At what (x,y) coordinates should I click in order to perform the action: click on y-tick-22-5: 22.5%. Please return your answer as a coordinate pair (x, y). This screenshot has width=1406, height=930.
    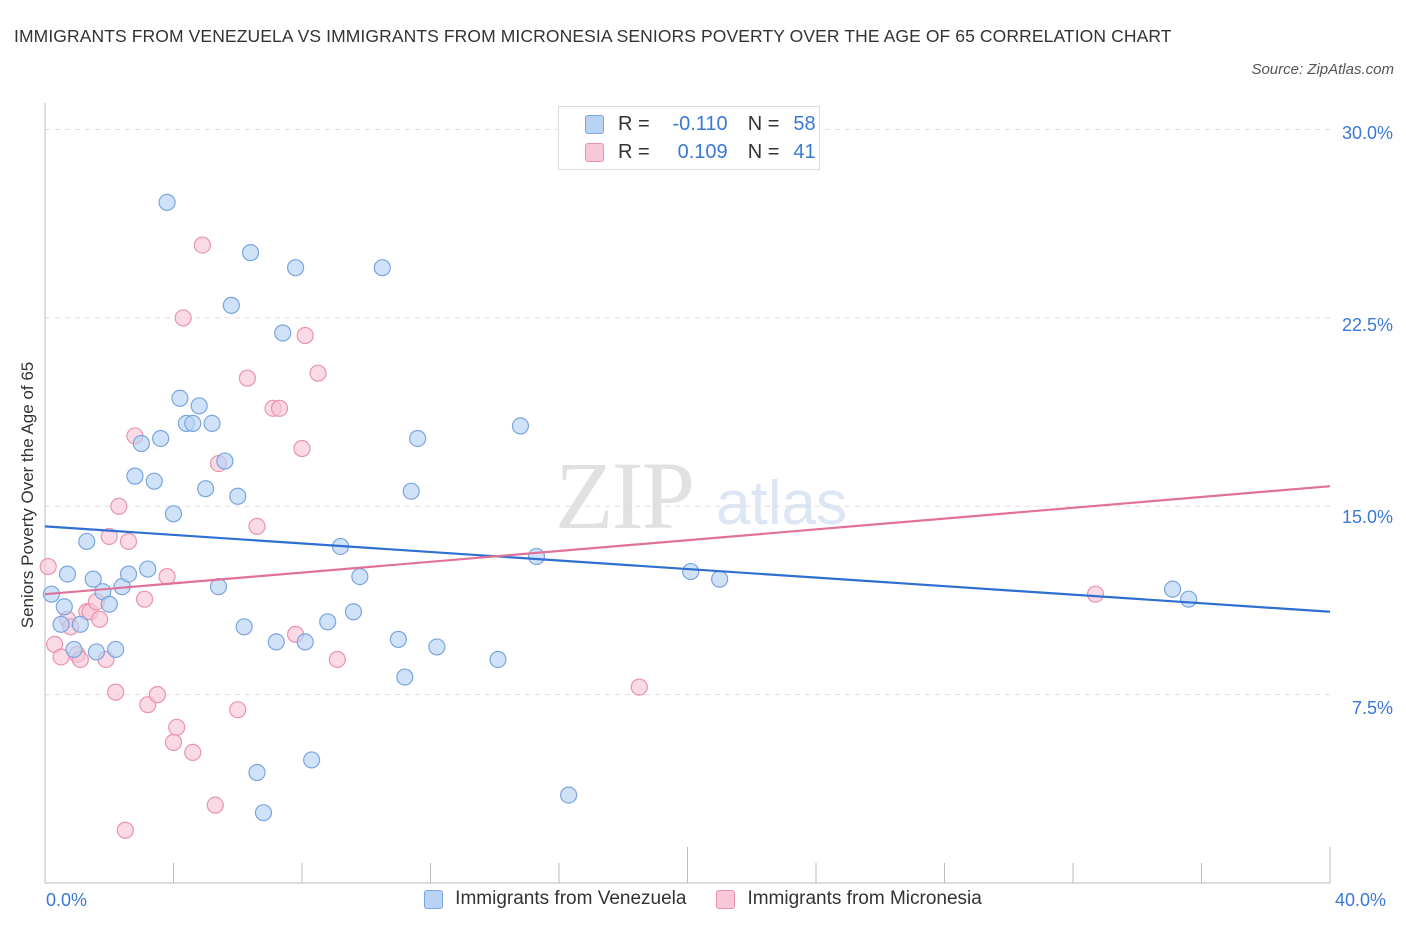
    Looking at the image, I should click on (1367, 325).